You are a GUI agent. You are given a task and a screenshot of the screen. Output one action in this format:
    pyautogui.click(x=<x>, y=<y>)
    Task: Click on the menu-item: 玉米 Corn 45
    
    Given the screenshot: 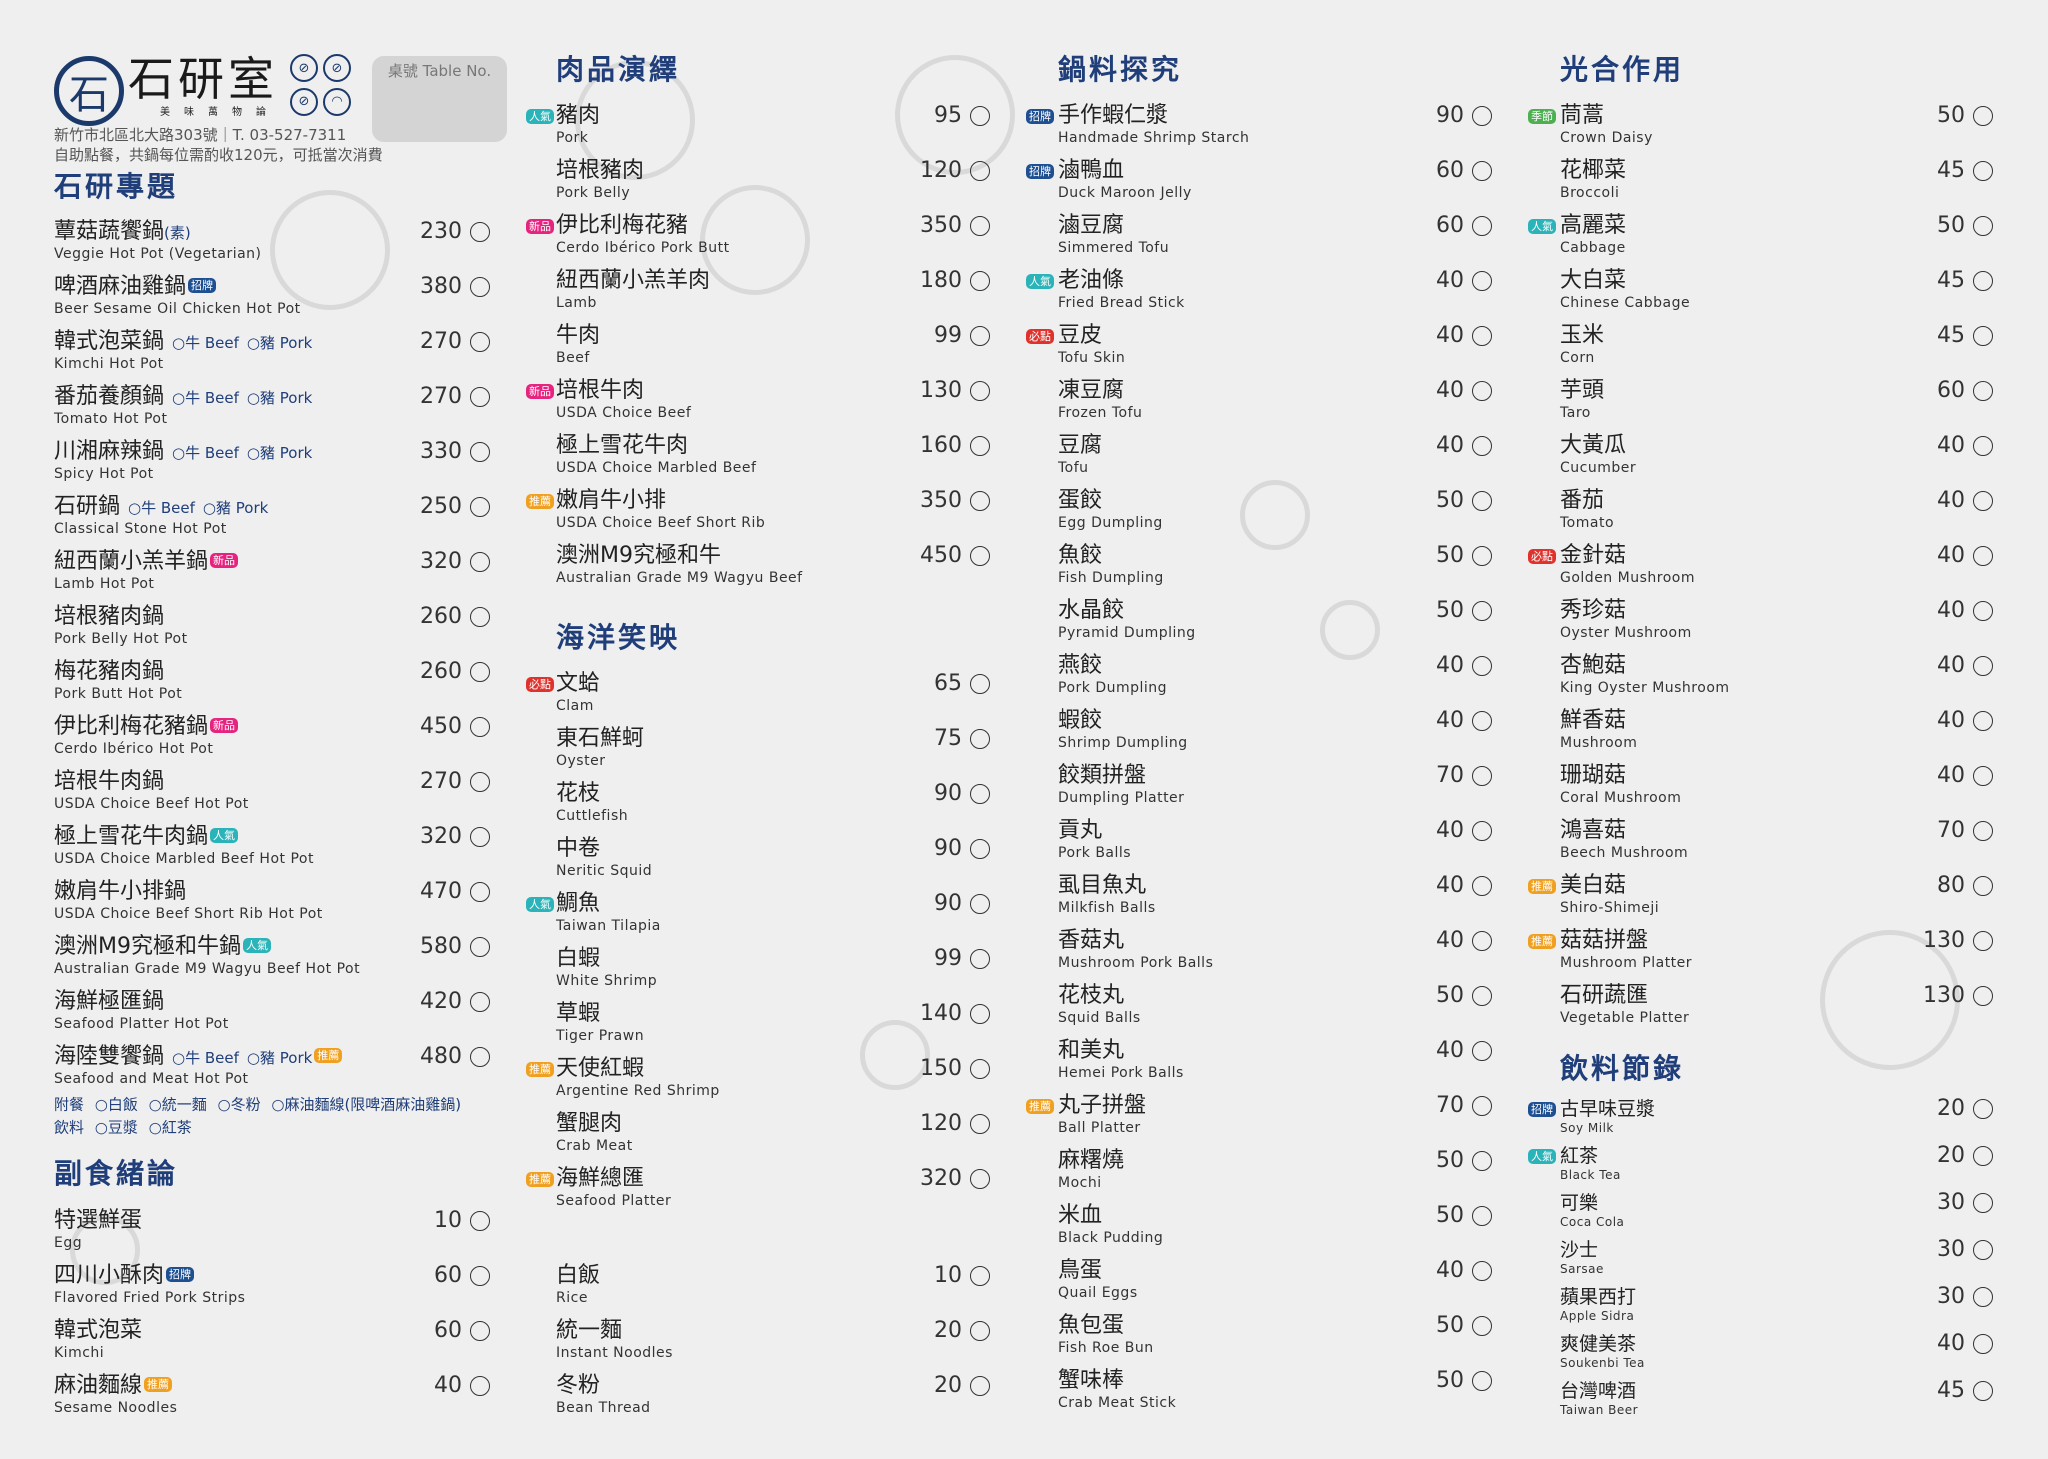 What is the action you would take?
    pyautogui.click(x=1024, y=345)
    